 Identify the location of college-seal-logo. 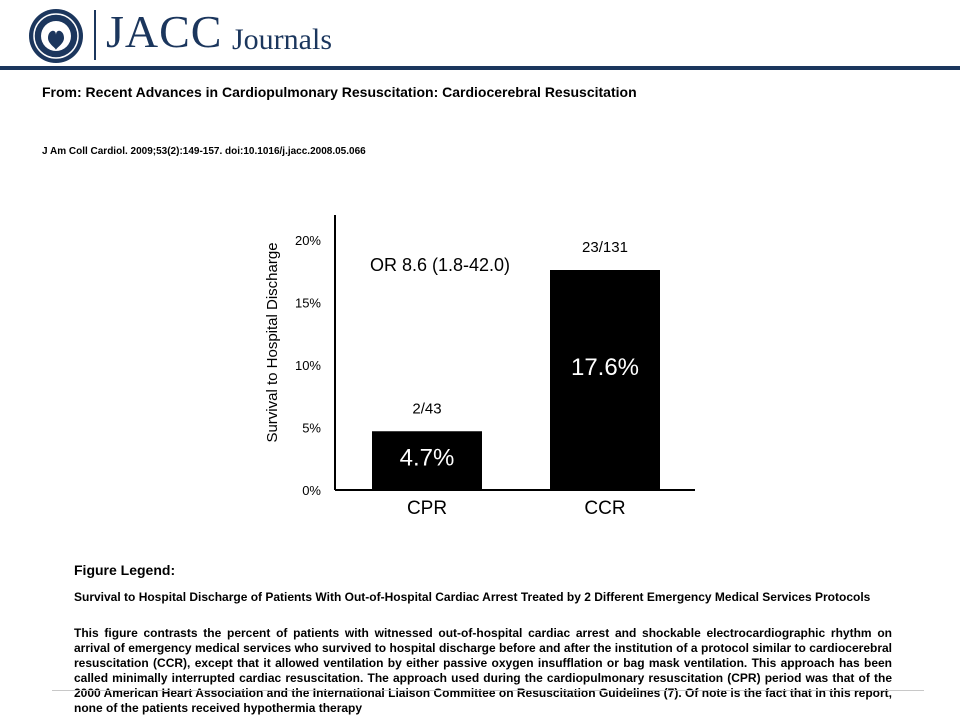
(56, 36).